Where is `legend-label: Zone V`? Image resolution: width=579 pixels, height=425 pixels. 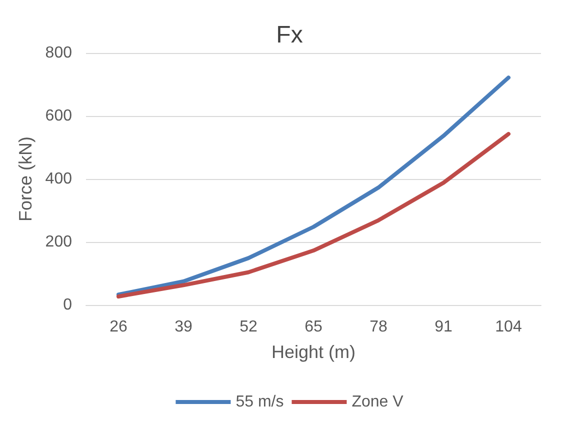 legend-label: Zone V is located at coordinates (378, 402).